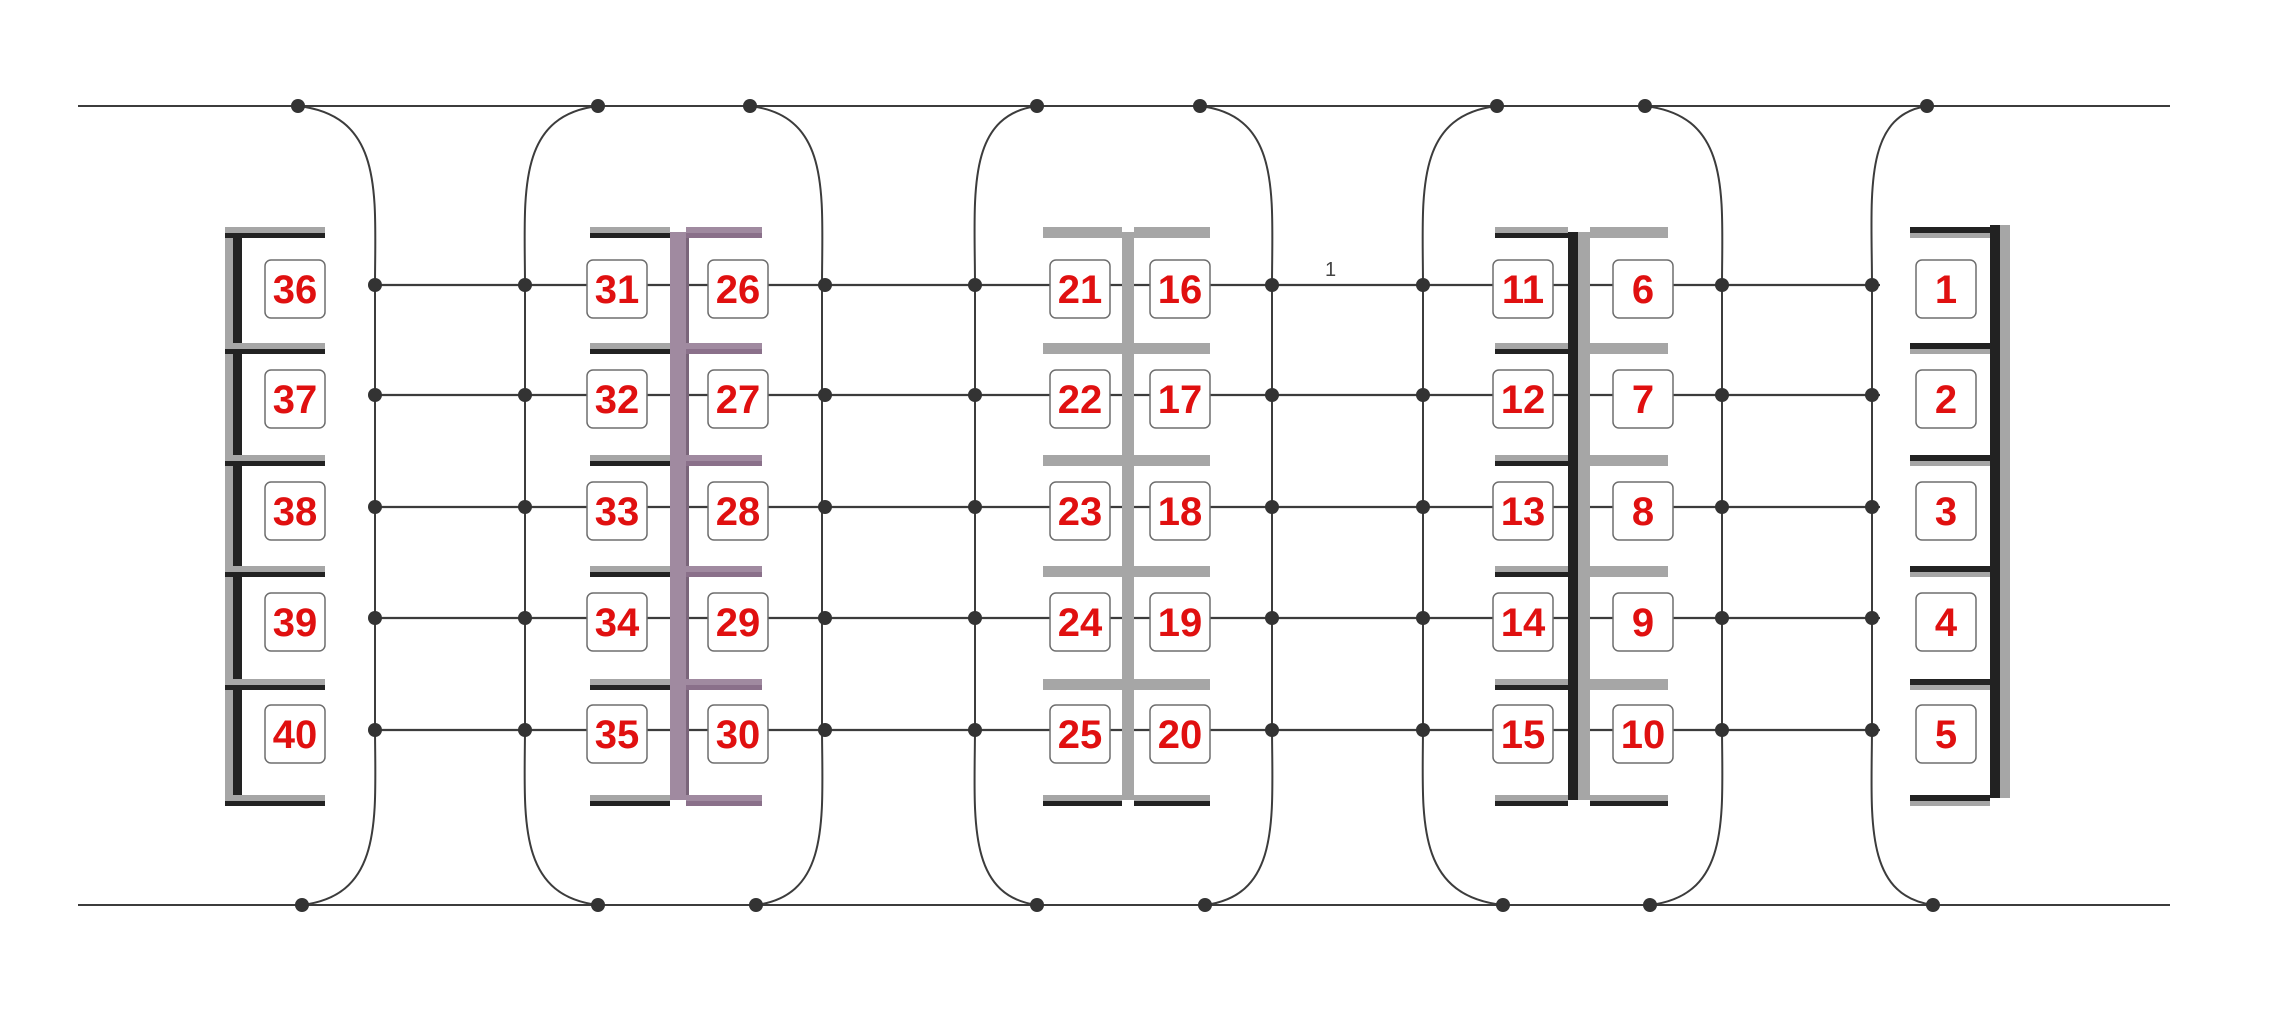 This screenshot has height=1013, width=2280. What do you see at coordinates (1629, 687) in the screenshot?
I see `bay4-right-divider-5-dark` at bounding box center [1629, 687].